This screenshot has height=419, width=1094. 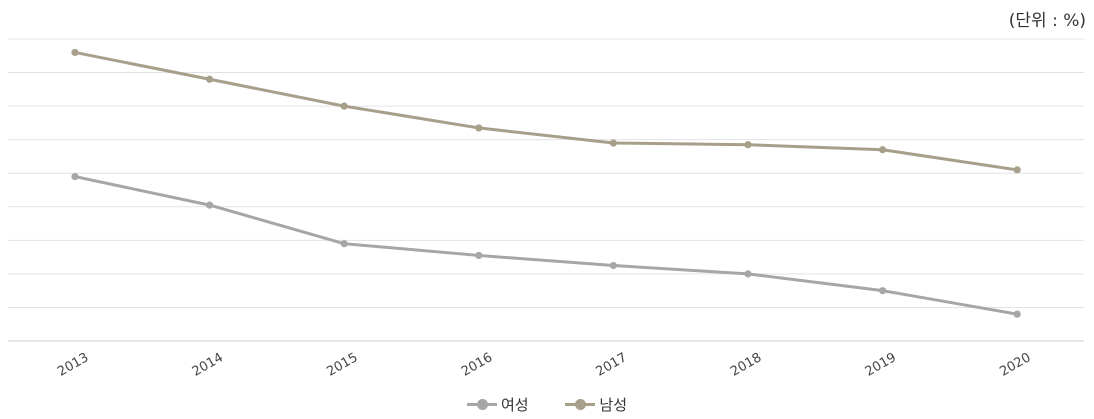 I want to click on legend-item-male: 남성, so click(x=596, y=404).